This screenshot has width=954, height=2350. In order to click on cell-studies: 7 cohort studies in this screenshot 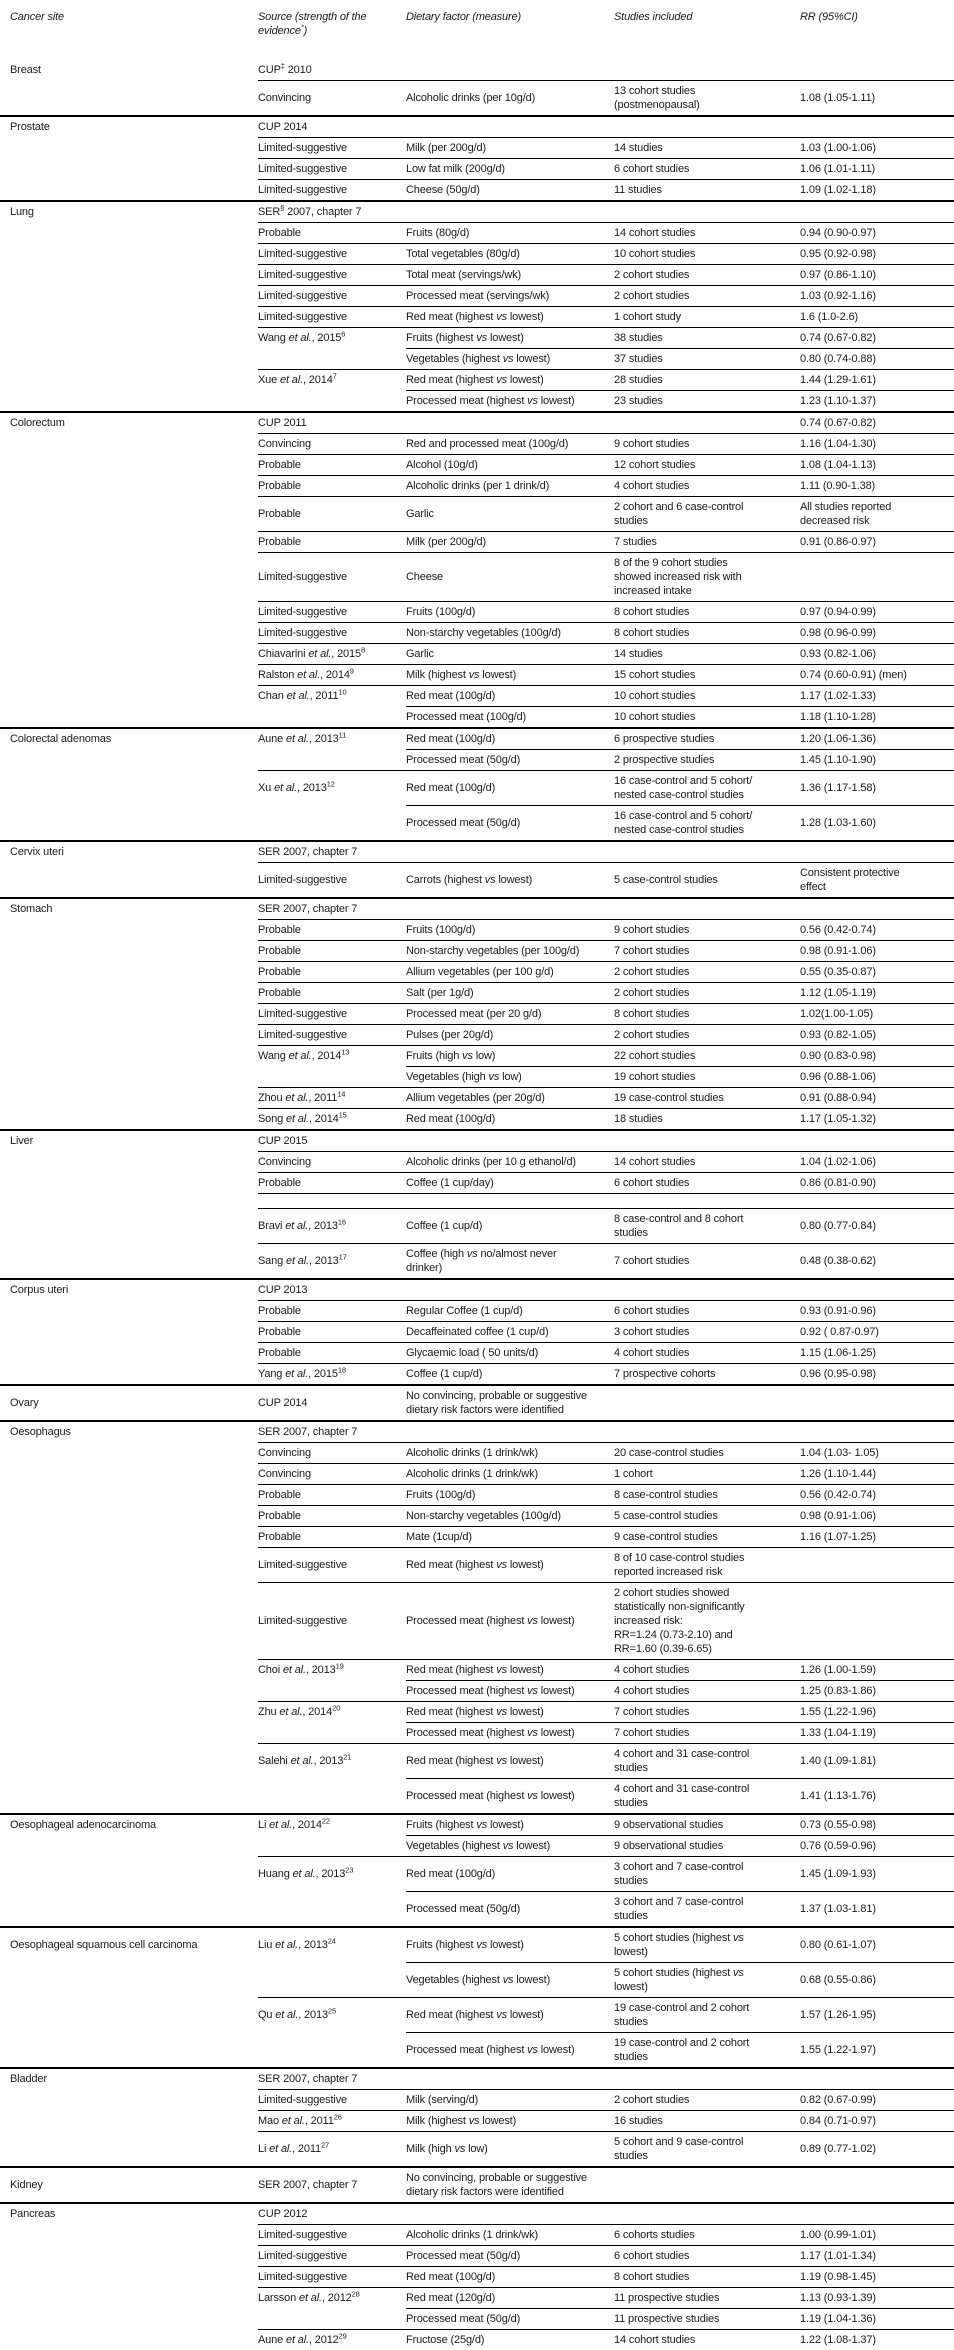, I will do `click(707, 1712)`.